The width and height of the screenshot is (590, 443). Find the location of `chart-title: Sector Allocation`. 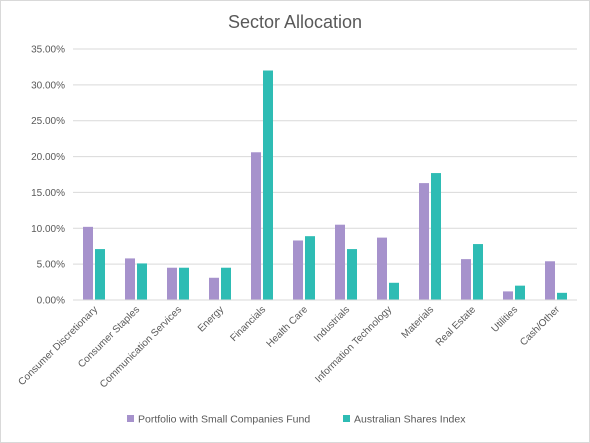

chart-title: Sector Allocation is located at coordinates (295, 22).